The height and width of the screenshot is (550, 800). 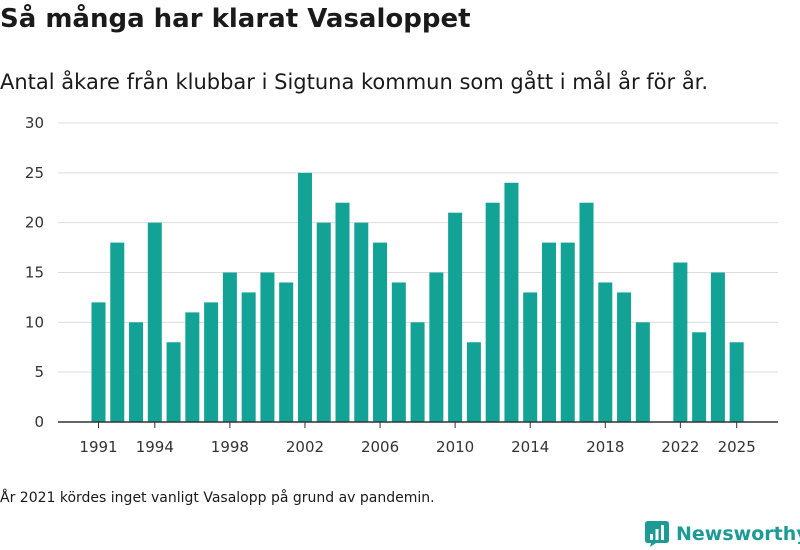 What do you see at coordinates (342, 312) in the screenshot?
I see `bar-2004` at bounding box center [342, 312].